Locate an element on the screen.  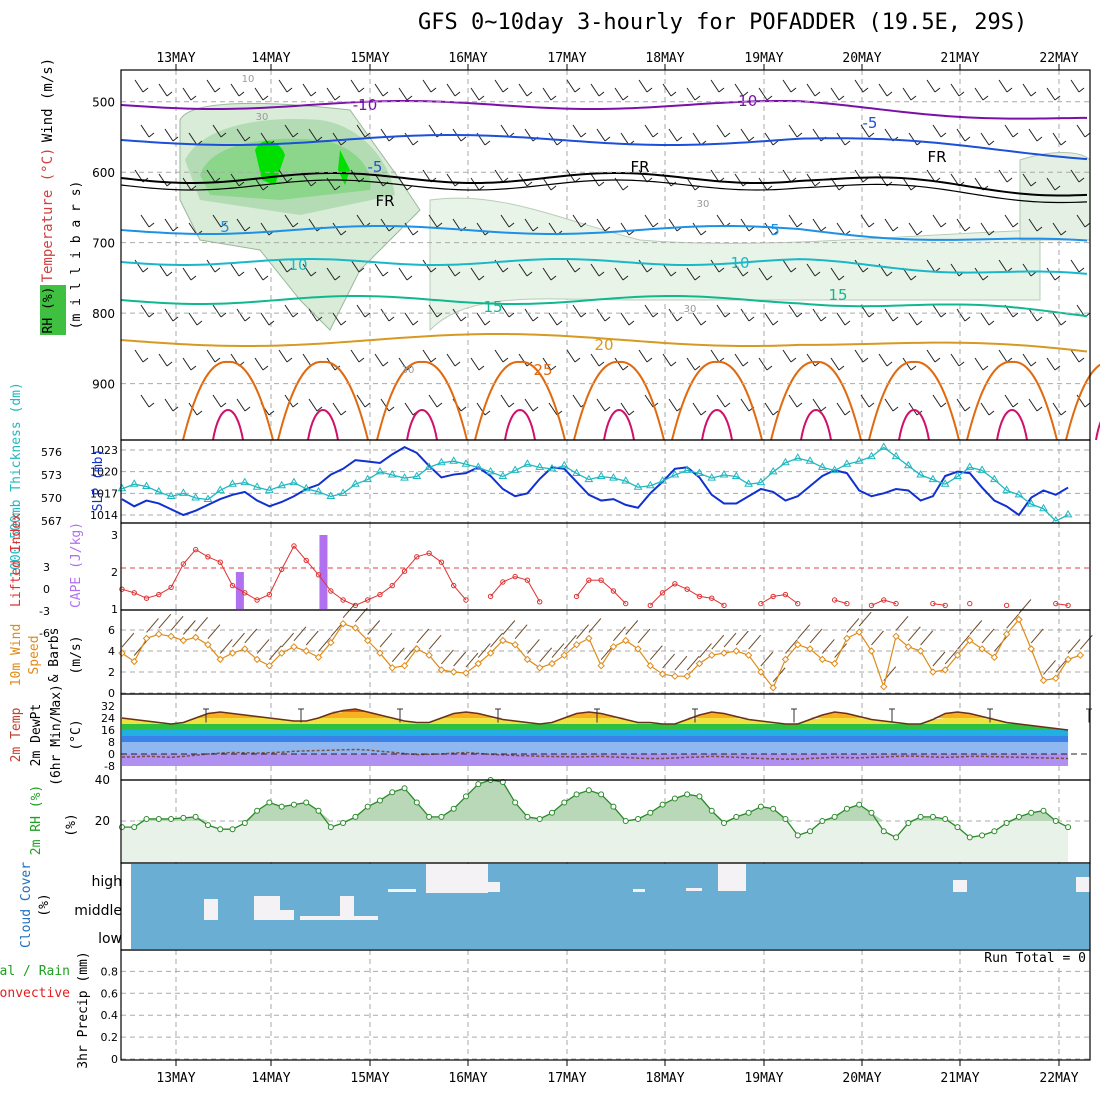
cape-tick: 2 is located at coordinates (114, 572).